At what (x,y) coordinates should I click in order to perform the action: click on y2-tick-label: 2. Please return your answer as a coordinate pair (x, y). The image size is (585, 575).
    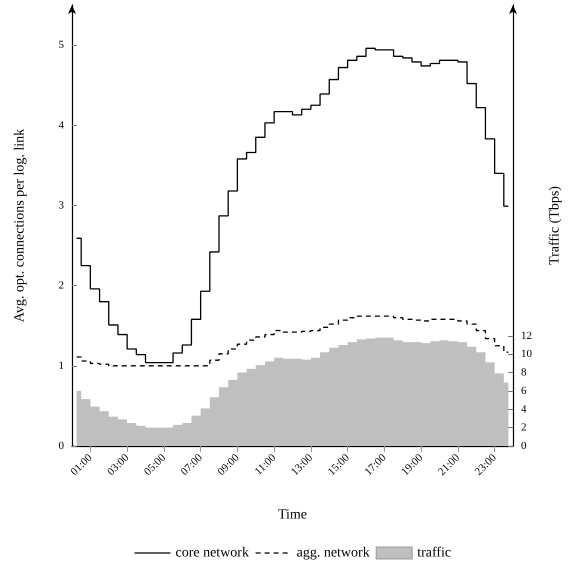
    Looking at the image, I should click on (523, 428).